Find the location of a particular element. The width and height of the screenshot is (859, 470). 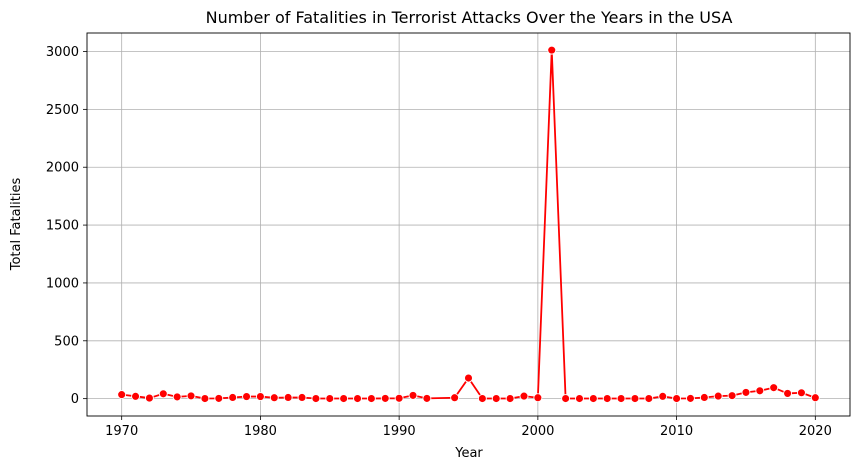

x-tick-label: 2010 is located at coordinates (676, 431).